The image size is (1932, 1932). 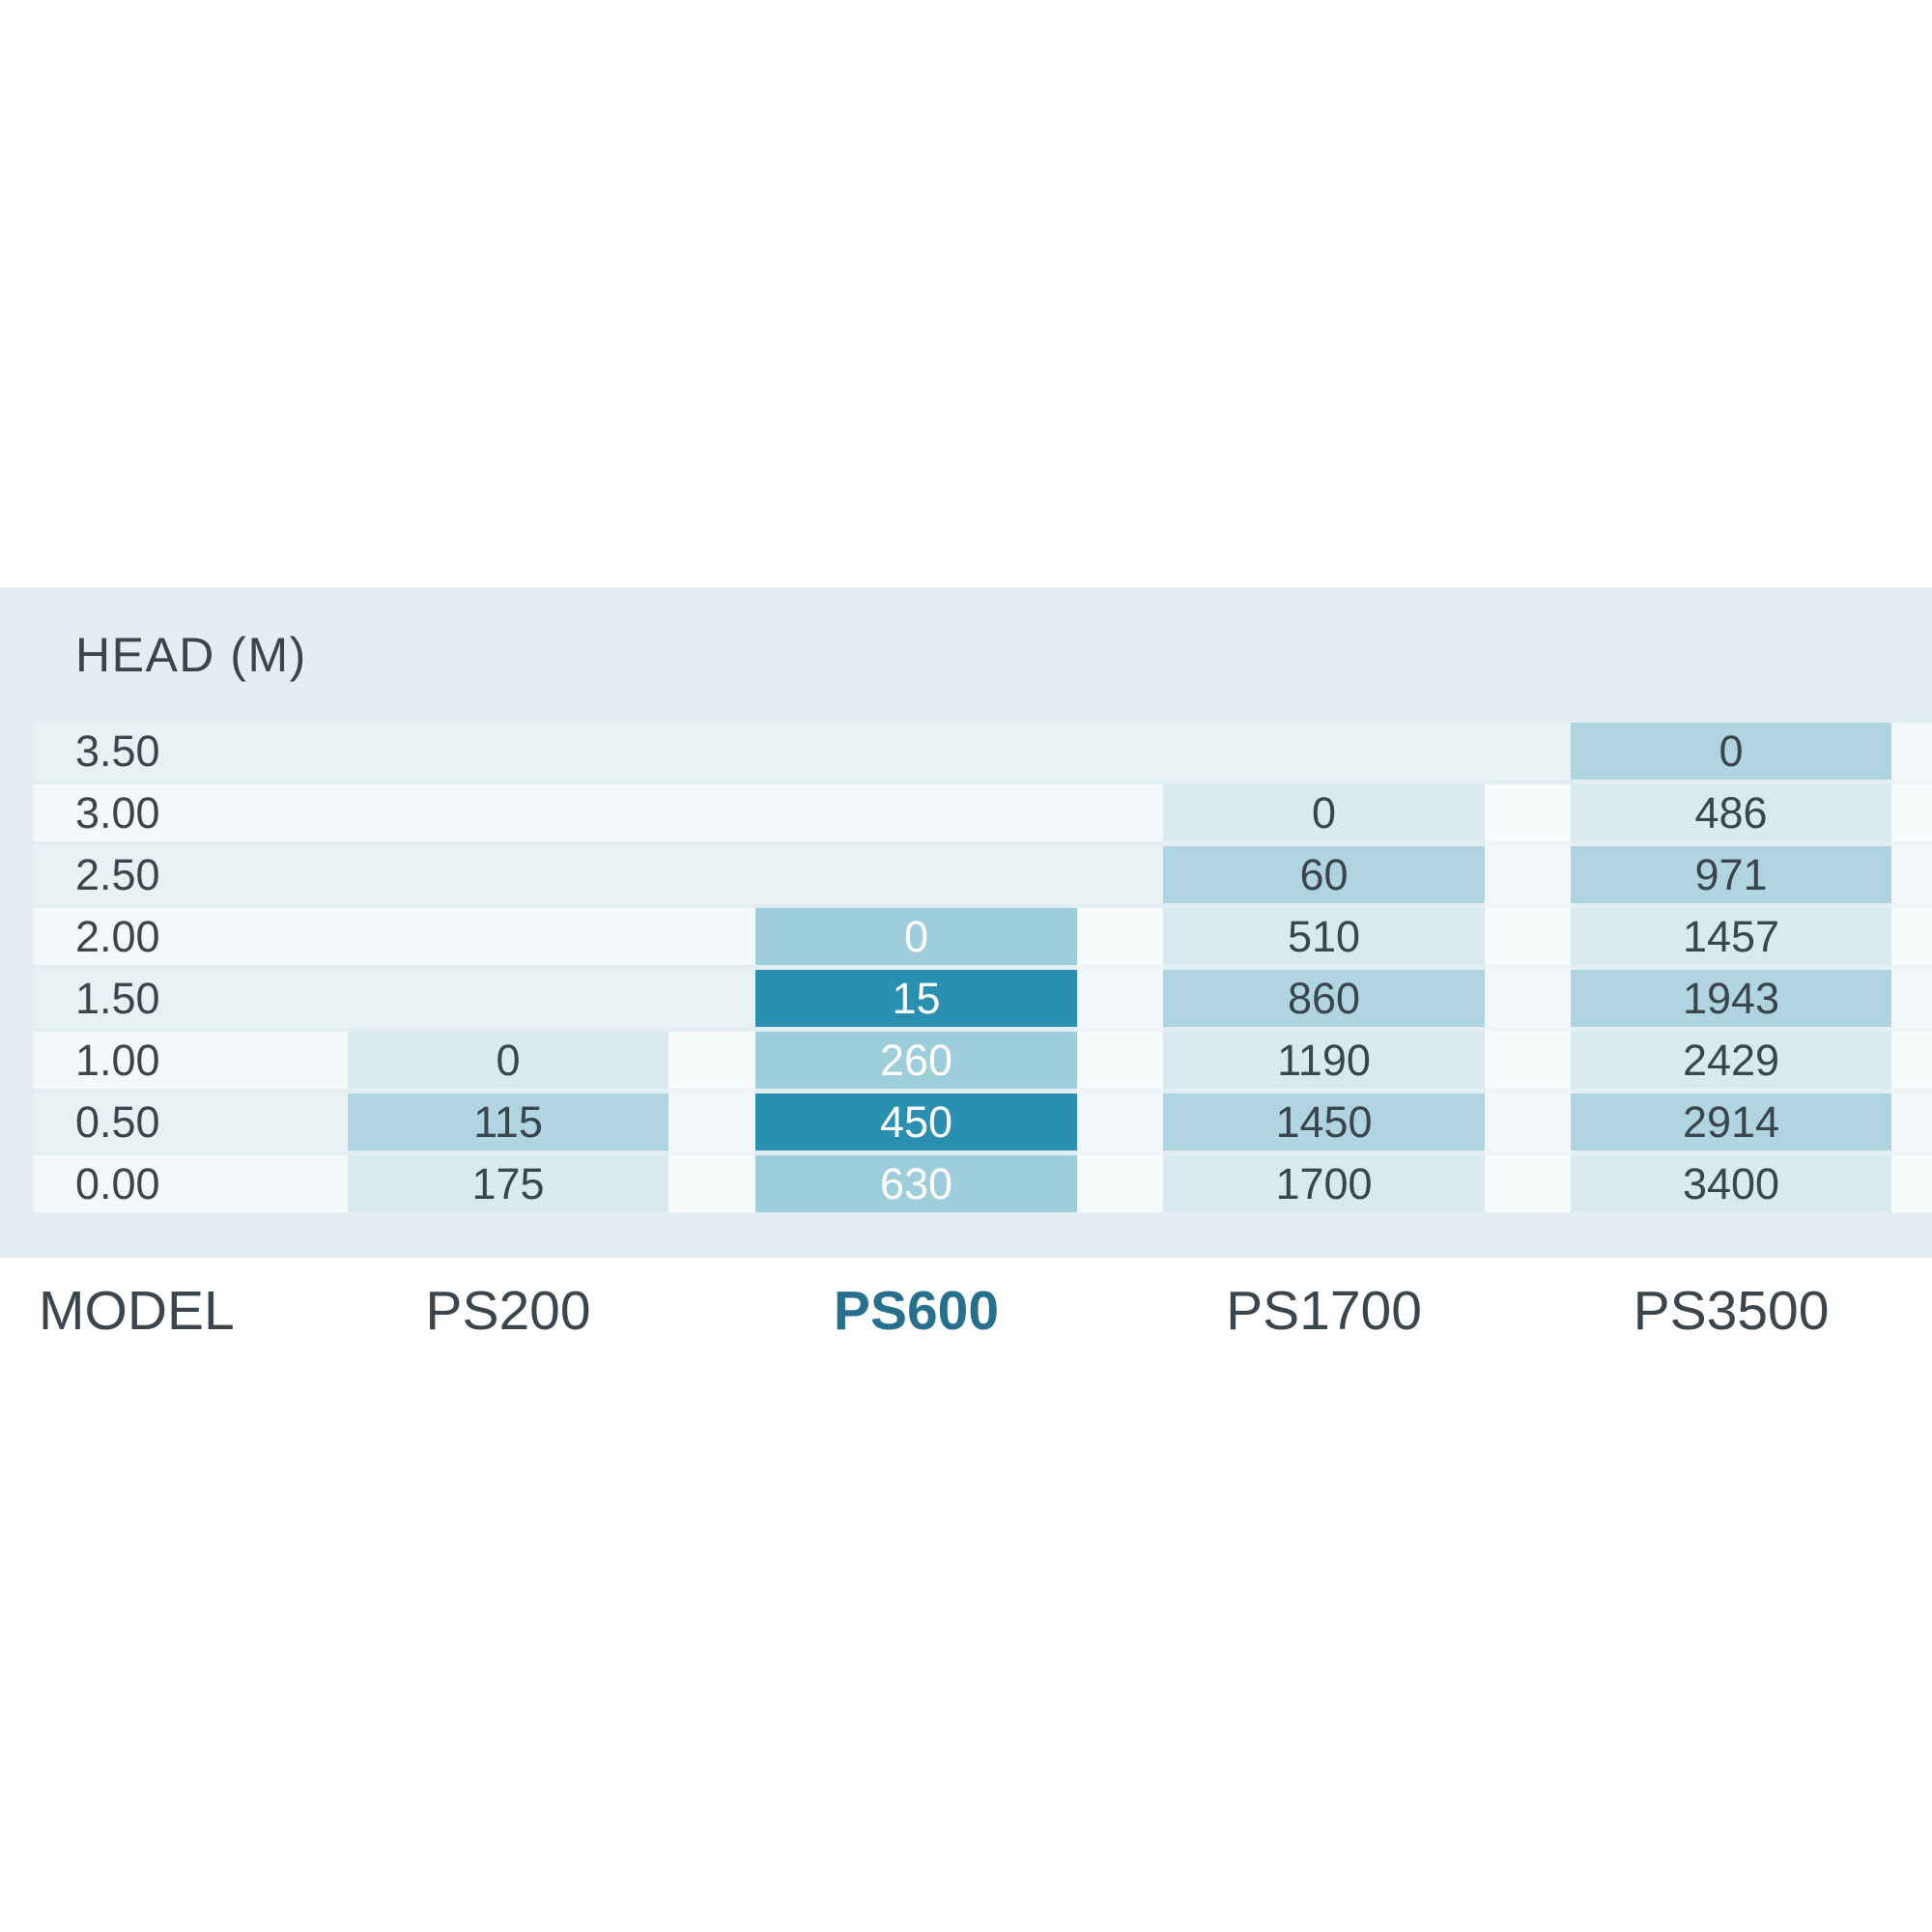 What do you see at coordinates (137, 1310) in the screenshot?
I see `model-row-label: MODEL` at bounding box center [137, 1310].